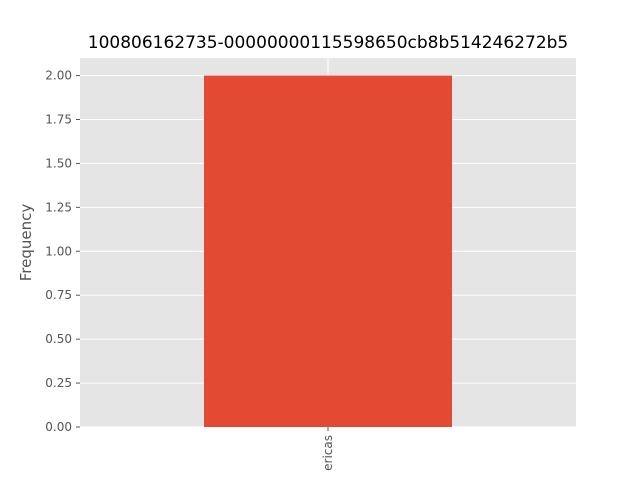 Image resolution: width=640 pixels, height=480 pixels. I want to click on y-tick-label: 1.25, so click(58, 207).